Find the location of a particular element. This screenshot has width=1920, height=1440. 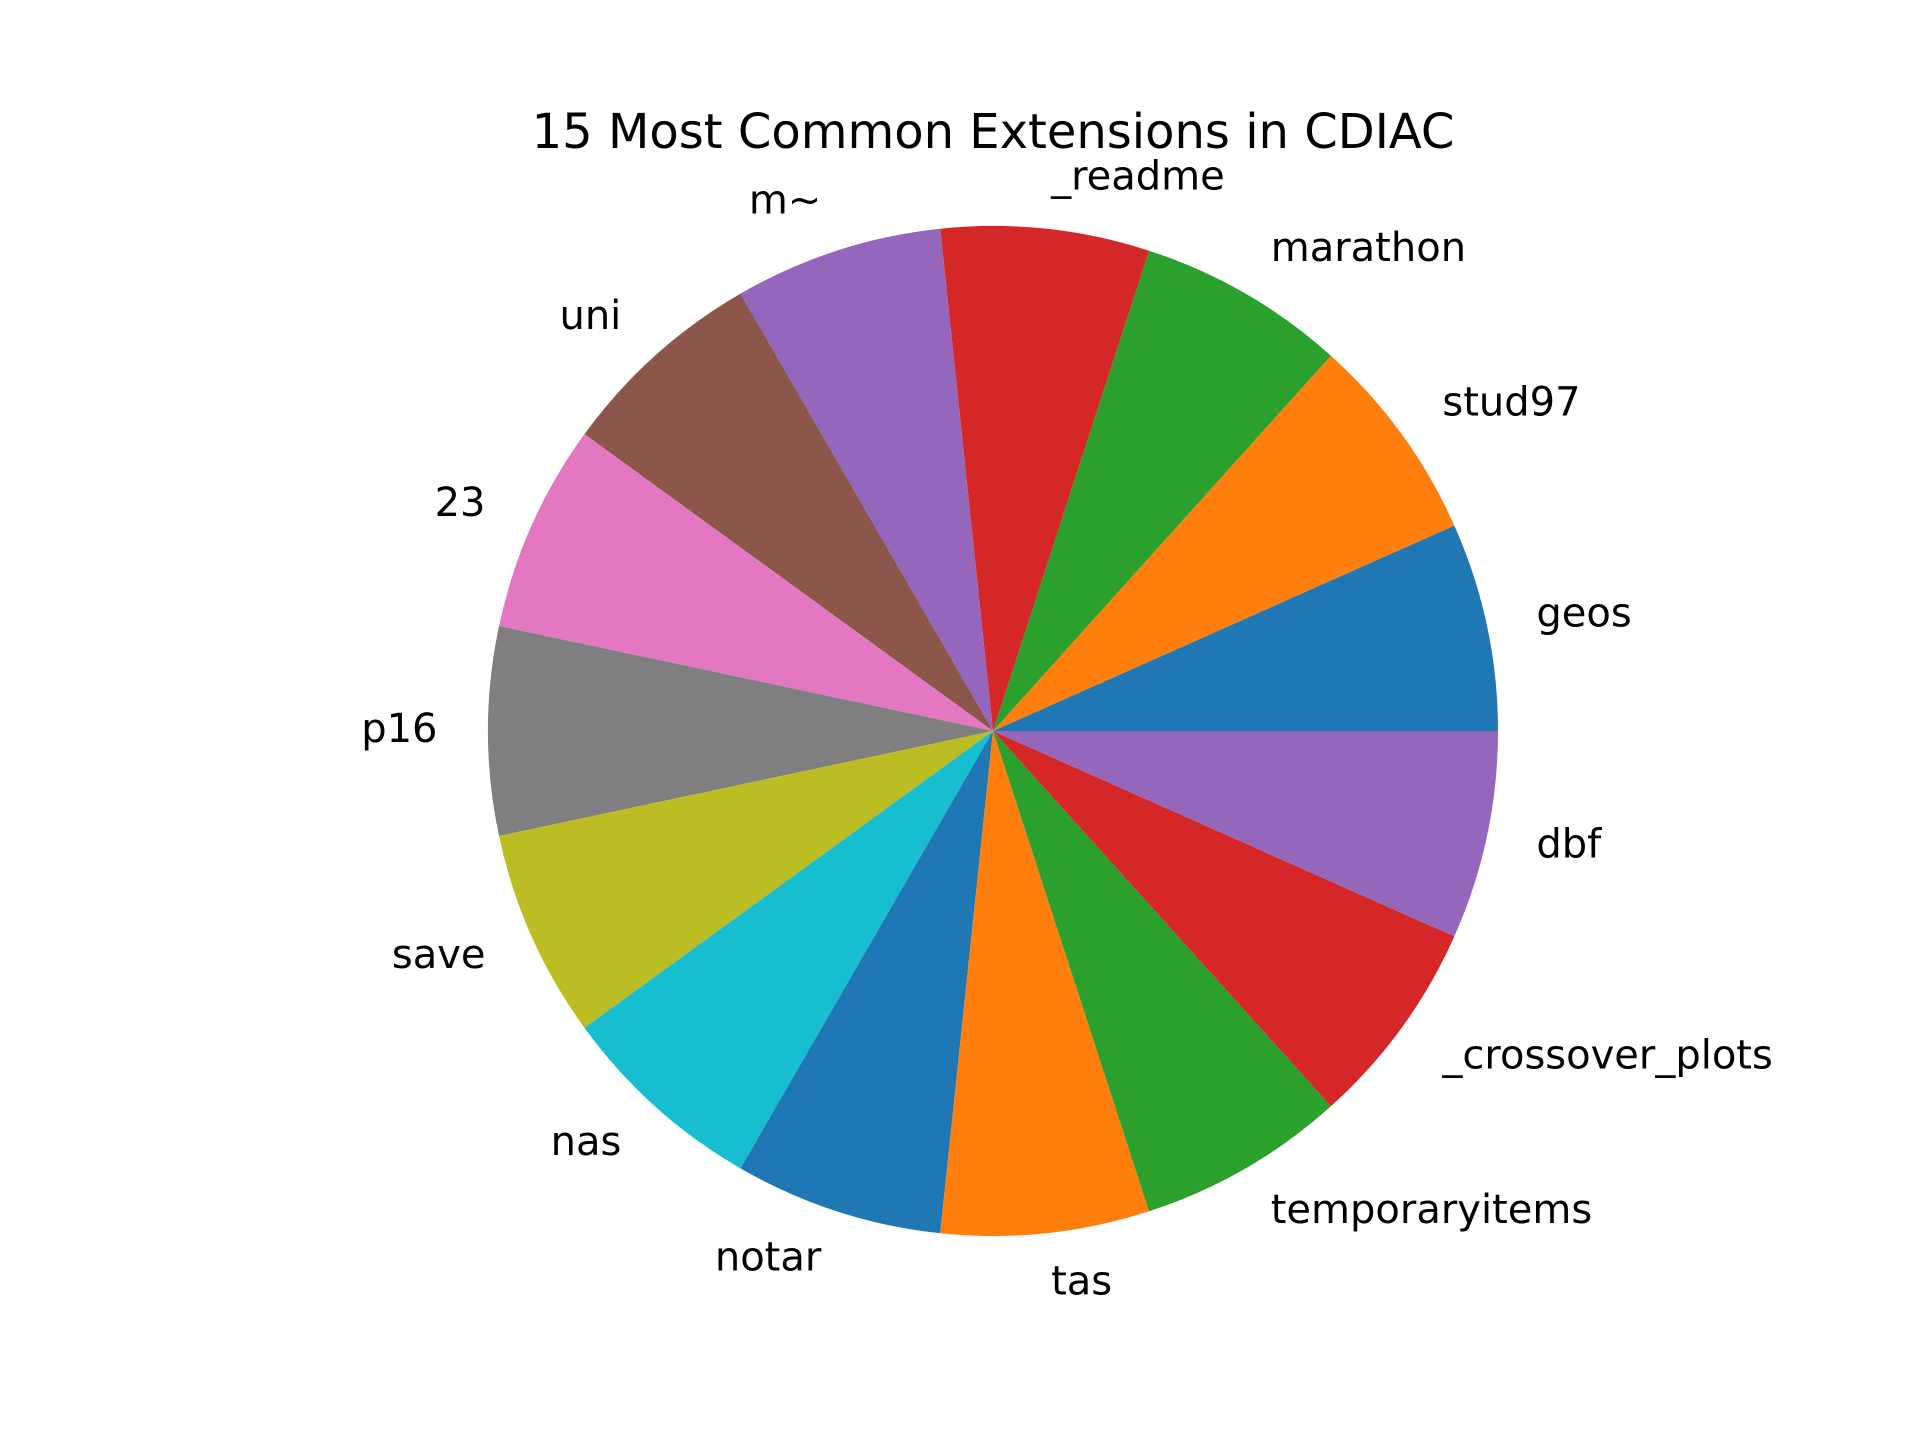

pie-slice-p16 is located at coordinates (740, 731).